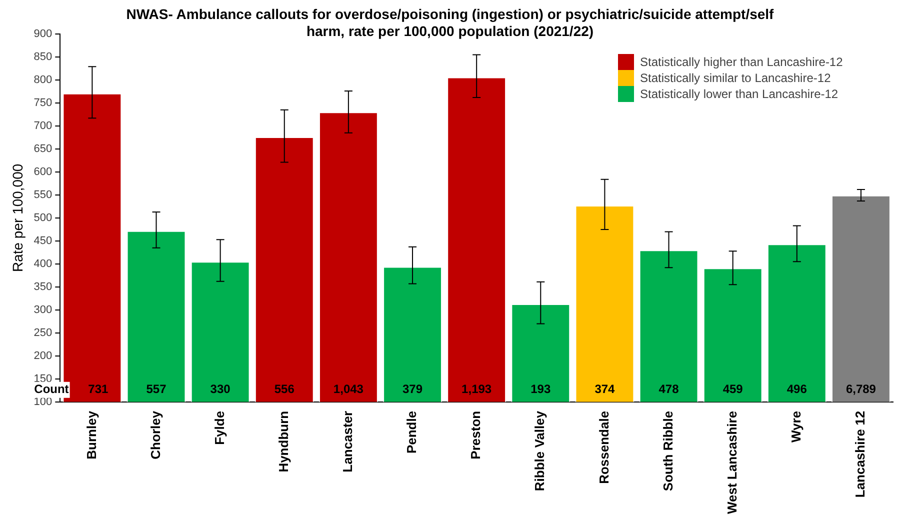 This screenshot has height=517, width=901. I want to click on annotation: 731, so click(98, 389).